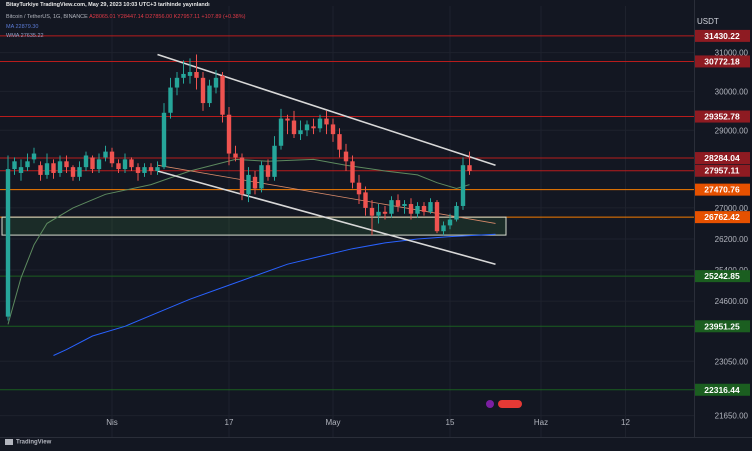 Image resolution: width=752 pixels, height=451 pixels. I want to click on channel-lower-line, so click(326, 217).